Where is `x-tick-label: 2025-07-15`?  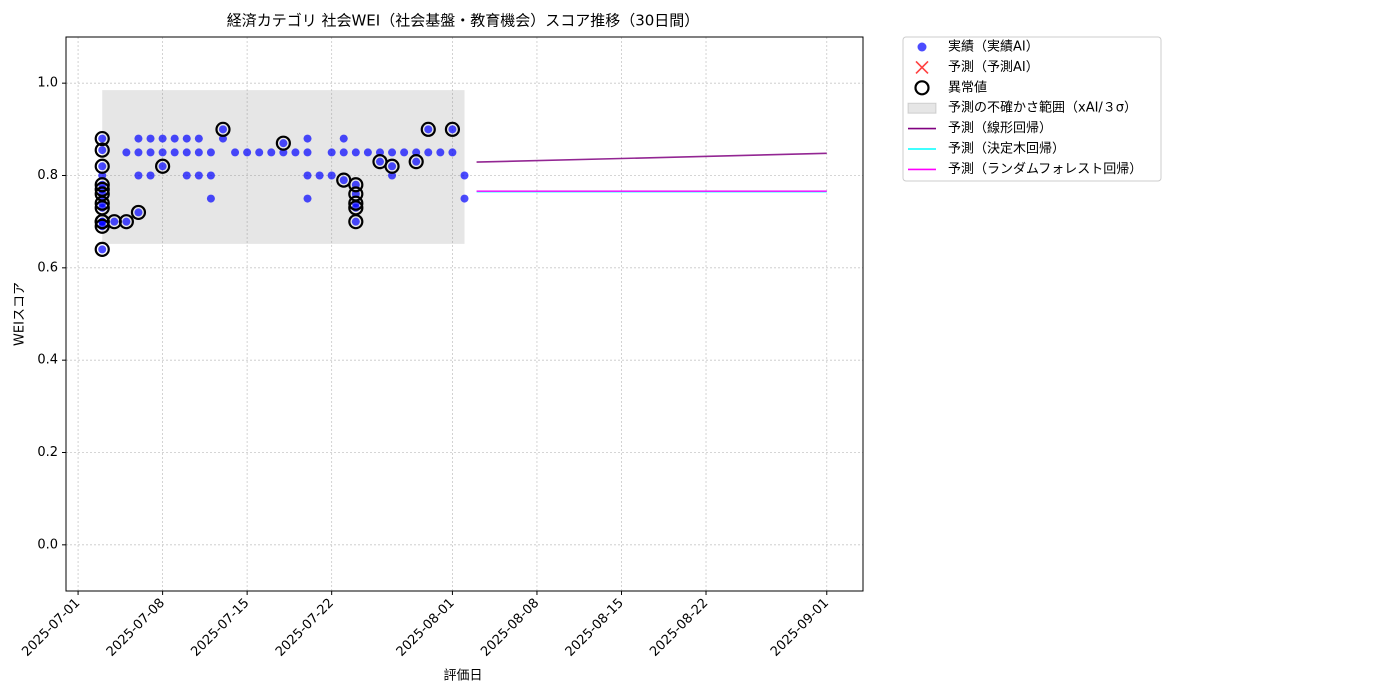 x-tick-label: 2025-07-15 is located at coordinates (220, 628).